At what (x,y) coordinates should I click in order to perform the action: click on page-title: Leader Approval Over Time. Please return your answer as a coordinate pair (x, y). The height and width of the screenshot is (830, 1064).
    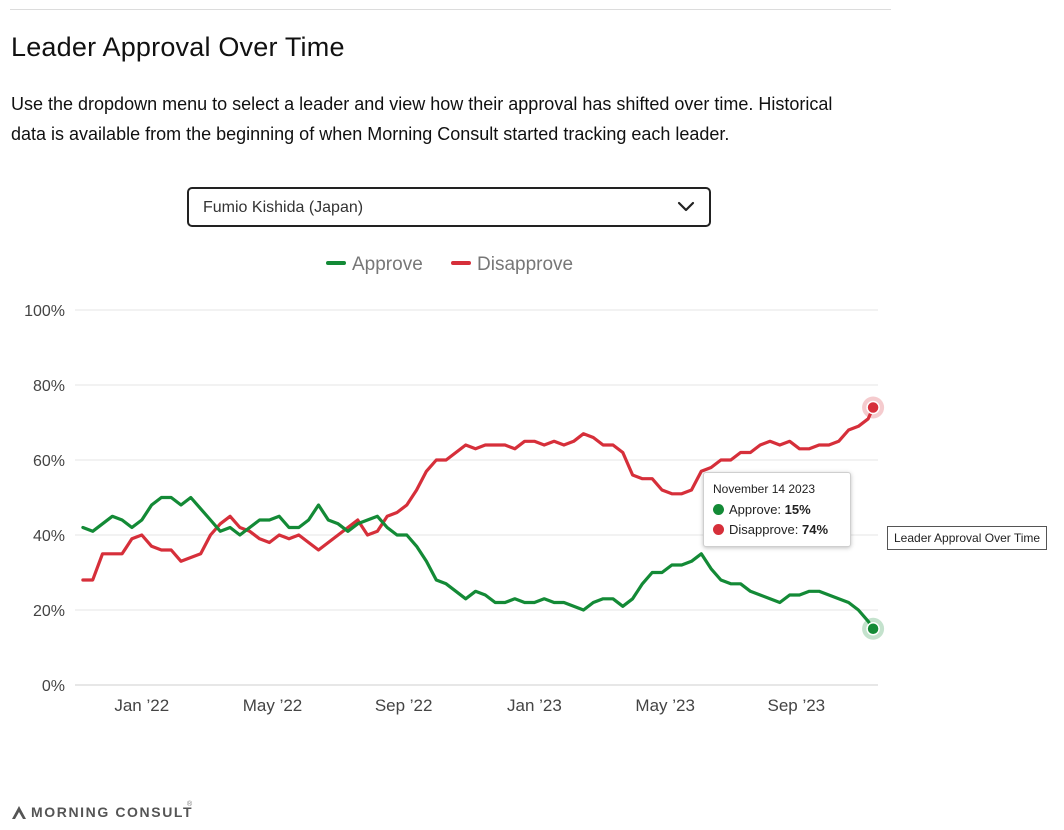
    Looking at the image, I should click on (178, 47).